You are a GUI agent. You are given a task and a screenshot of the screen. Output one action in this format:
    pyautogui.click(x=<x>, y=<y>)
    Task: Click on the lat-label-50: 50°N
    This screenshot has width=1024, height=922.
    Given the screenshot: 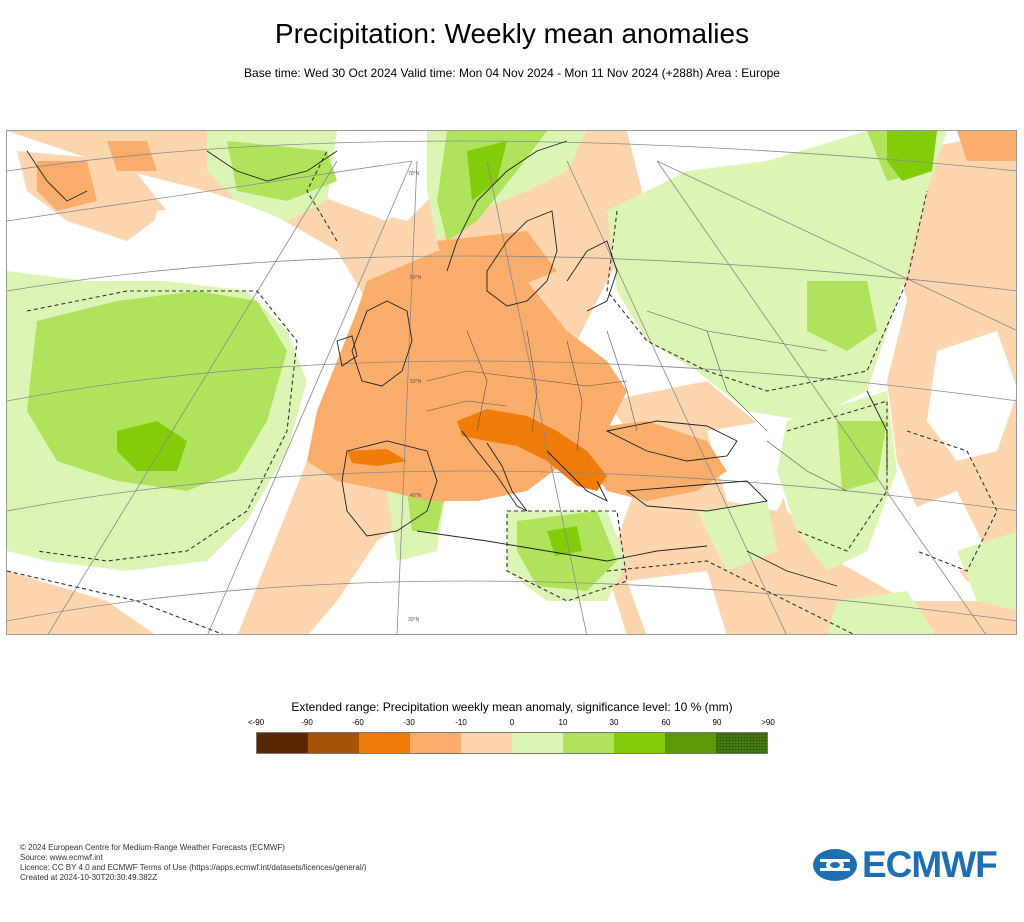 What is the action you would take?
    pyautogui.click(x=416, y=382)
    